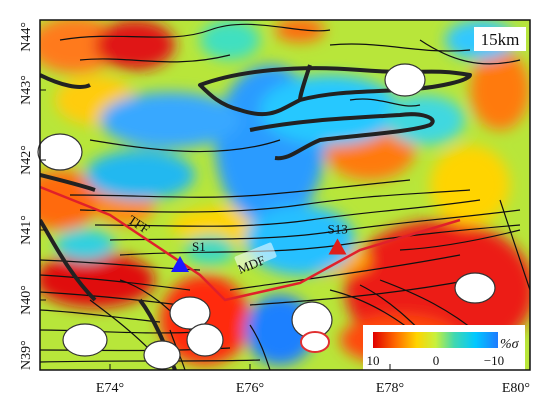 This screenshot has height=416, width=550. What do you see at coordinates (26, 230) in the screenshot?
I see `y-tick-label-41: N41°` at bounding box center [26, 230].